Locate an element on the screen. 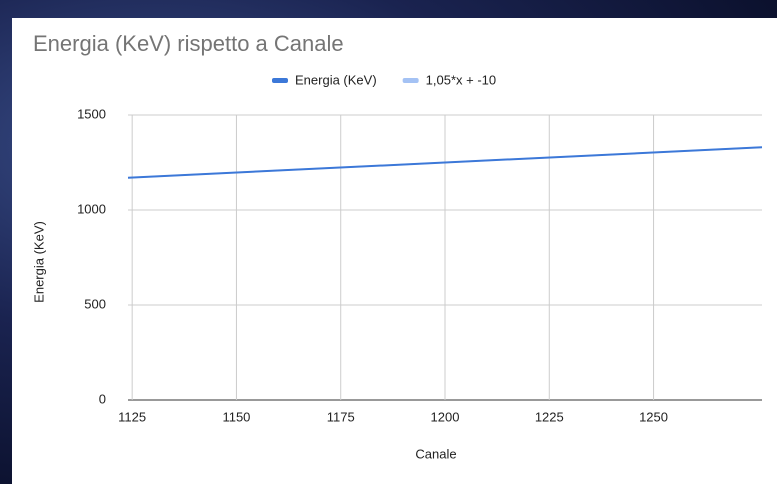  y-tick-label: 500 is located at coordinates (95, 303).